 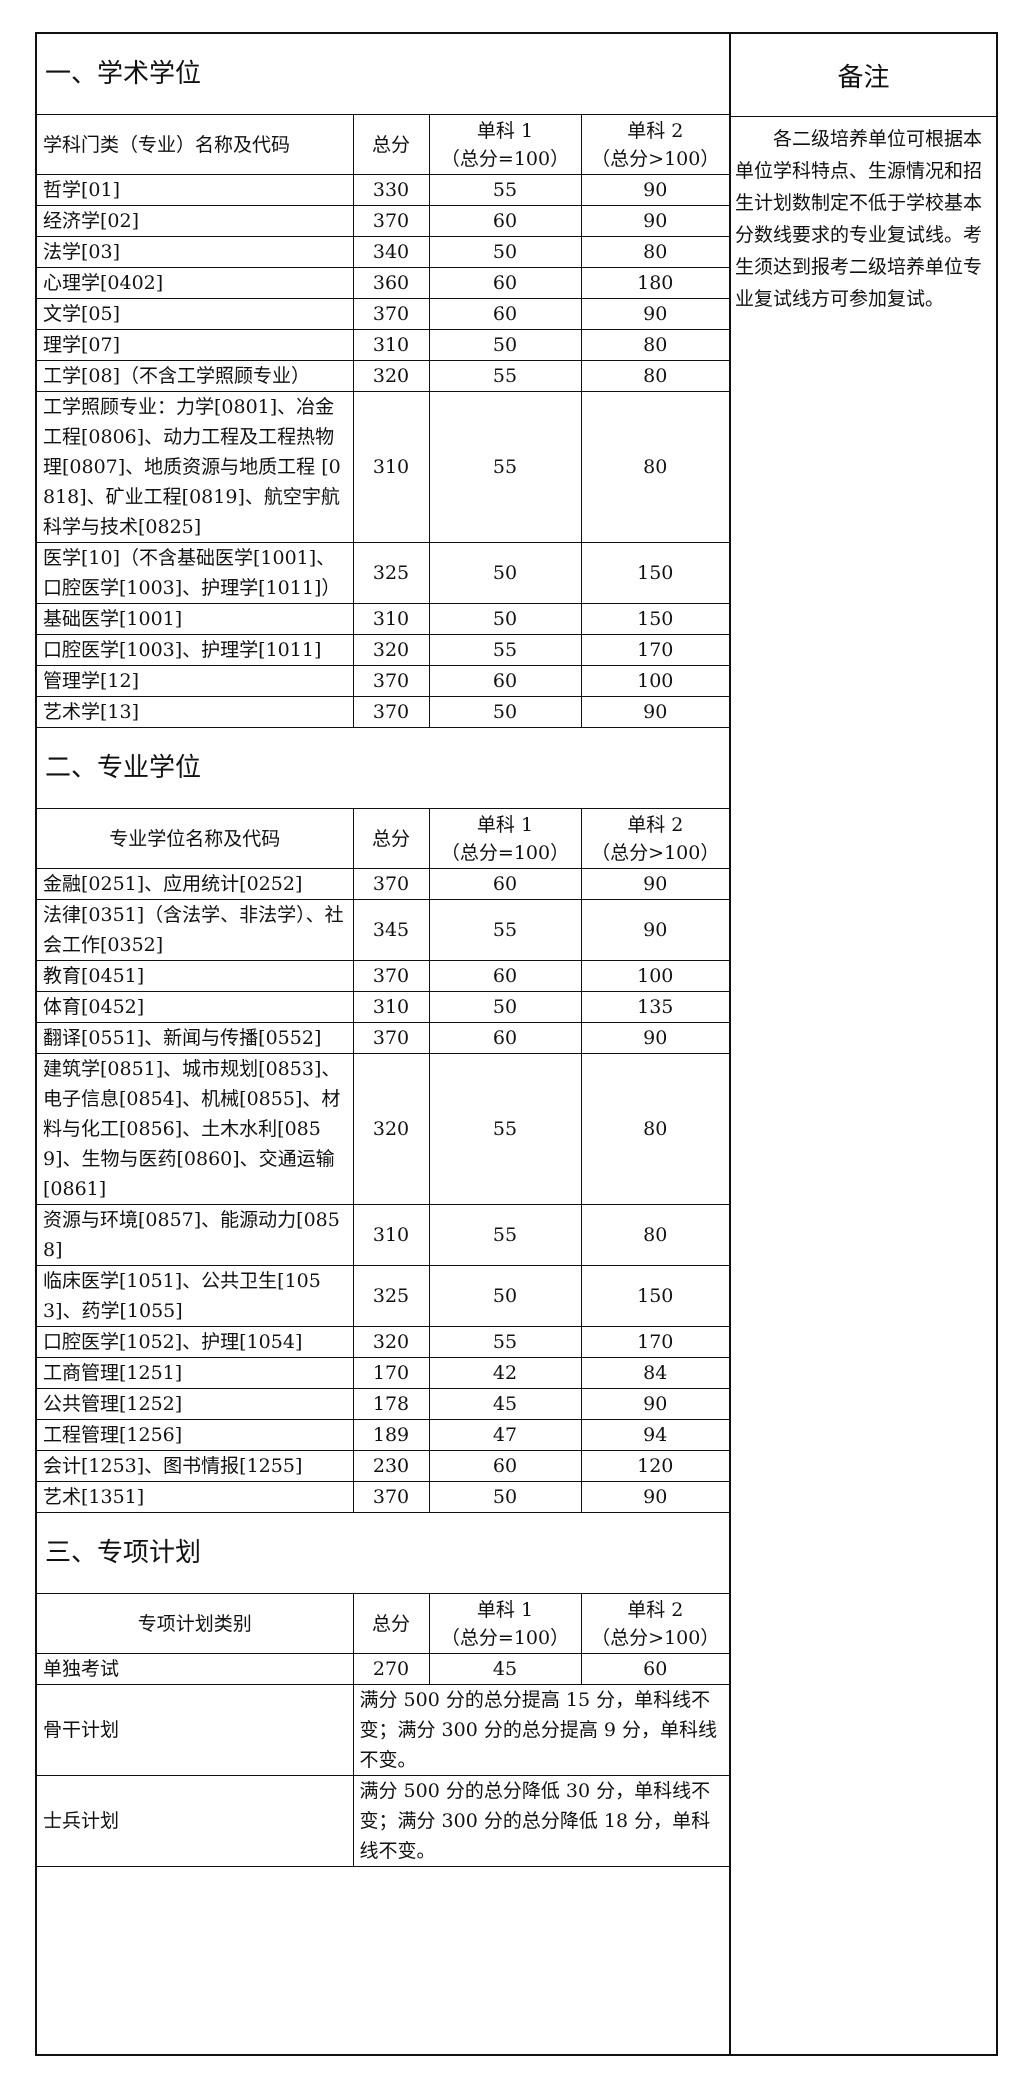 What do you see at coordinates (195, 976) in the screenshot?
I see `row-name: 教育[0451]` at bounding box center [195, 976].